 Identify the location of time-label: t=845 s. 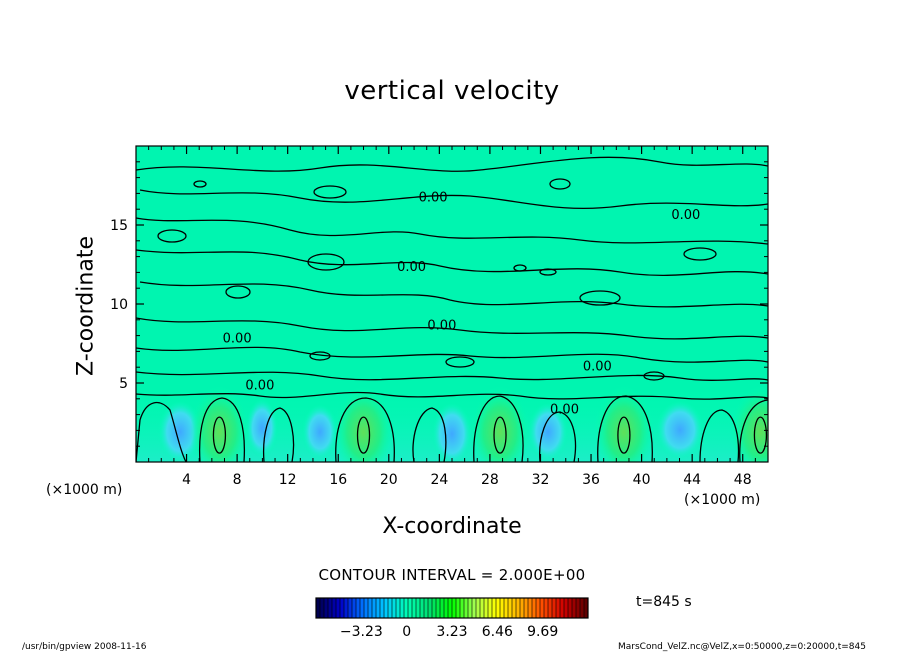
(664, 602).